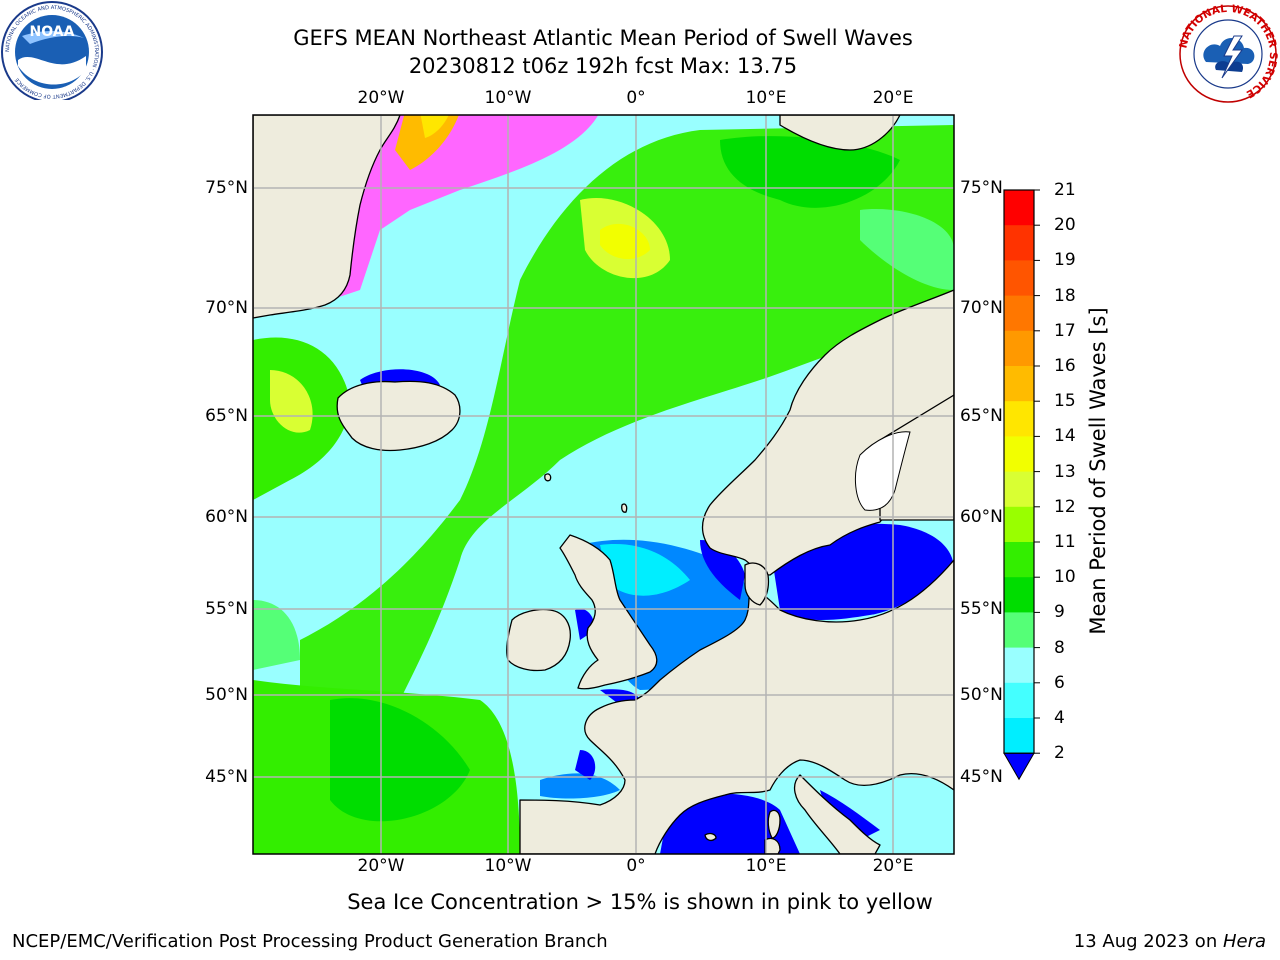 The image size is (1280, 960). Describe the element at coordinates (548, 477) in the screenshot. I see `faroe-land` at that location.